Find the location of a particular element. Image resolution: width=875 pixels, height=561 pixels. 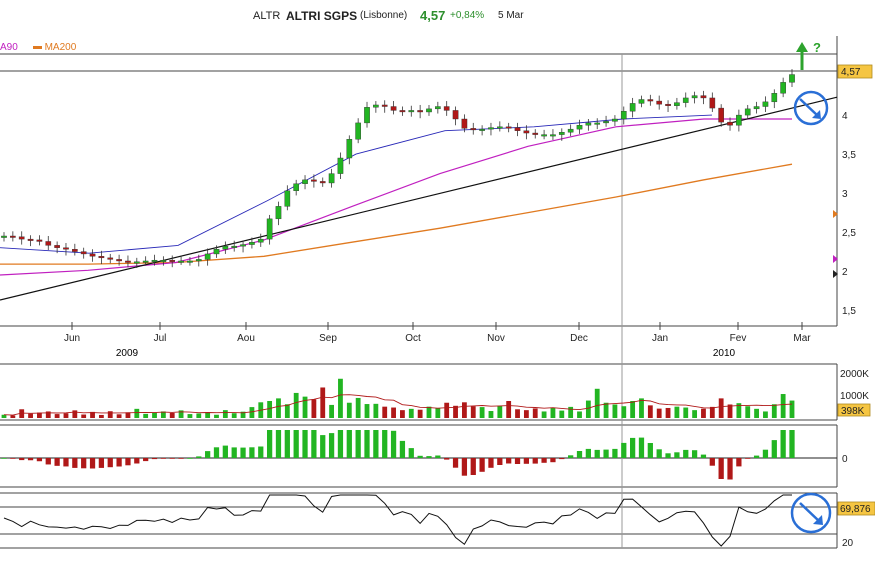

volume-tick-2000k: 2000K is located at coordinates (854, 374).